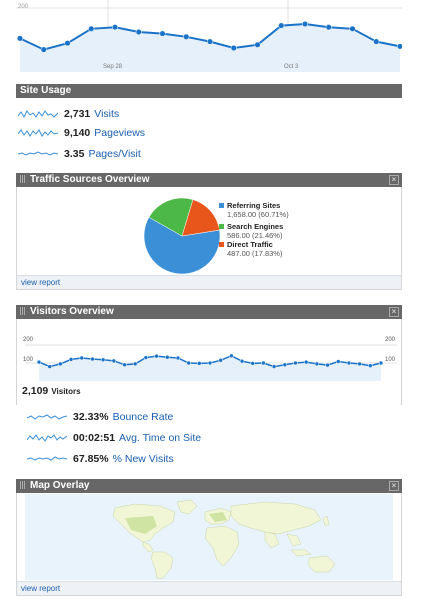  Describe the element at coordinates (209, 486) in the screenshot. I see `map-overlay-header: Map Overlay ×` at that location.